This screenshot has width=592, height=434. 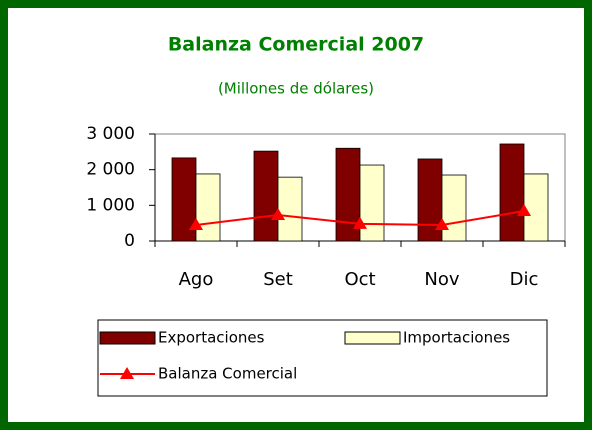 I want to click on legend-box, so click(x=322, y=358).